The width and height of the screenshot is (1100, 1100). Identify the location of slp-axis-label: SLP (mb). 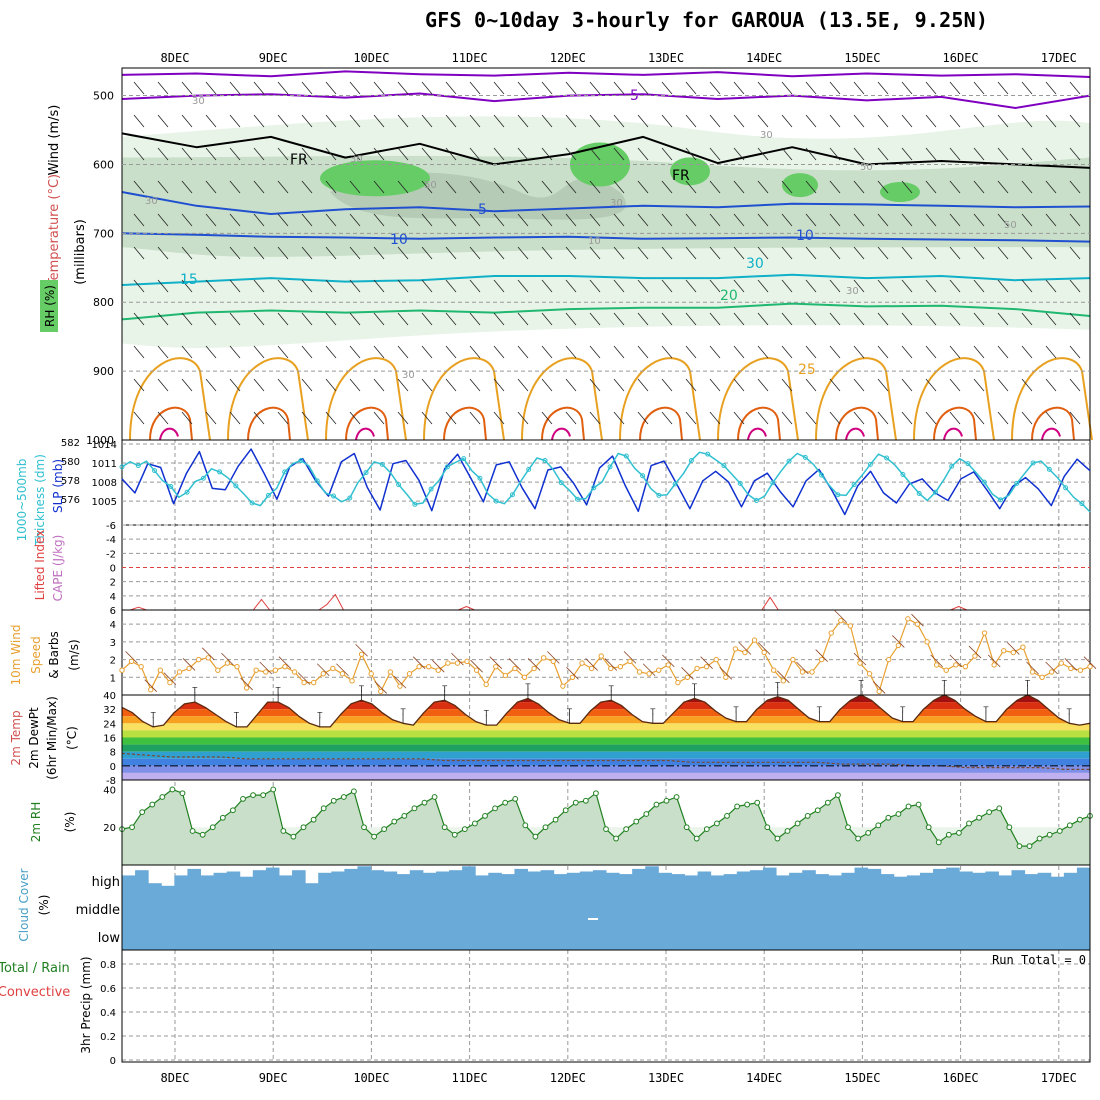
(58, 486).